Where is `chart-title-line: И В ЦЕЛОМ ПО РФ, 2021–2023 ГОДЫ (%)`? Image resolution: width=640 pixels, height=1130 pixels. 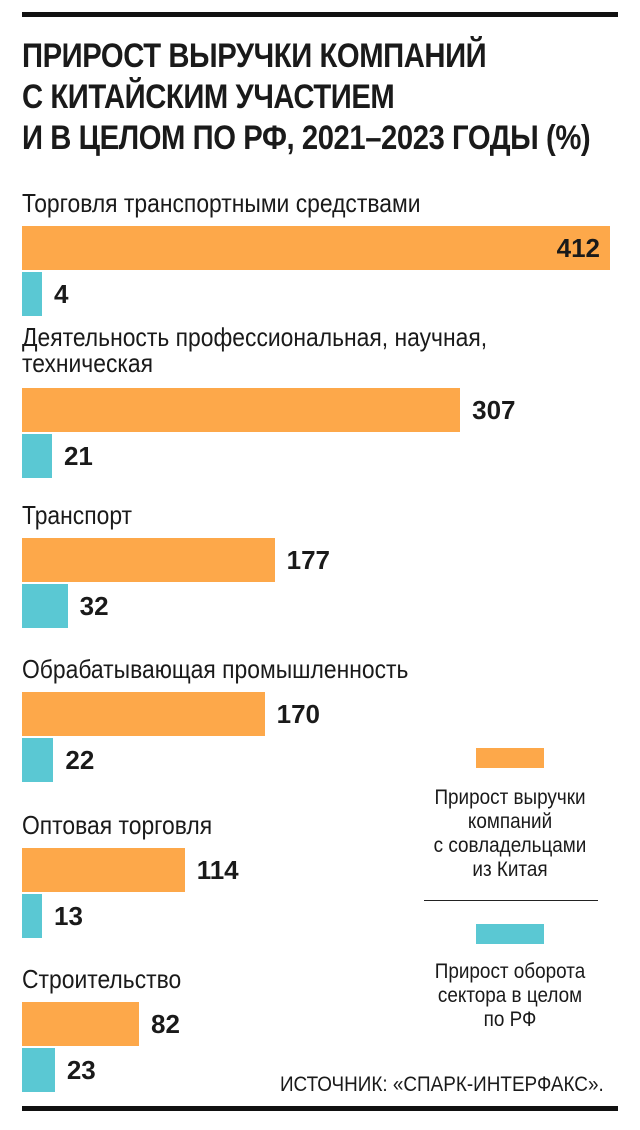 chart-title-line: И В ЦЕЛОМ ПО РФ, 2021–2023 ГОДЫ (%) is located at coordinates (306, 138).